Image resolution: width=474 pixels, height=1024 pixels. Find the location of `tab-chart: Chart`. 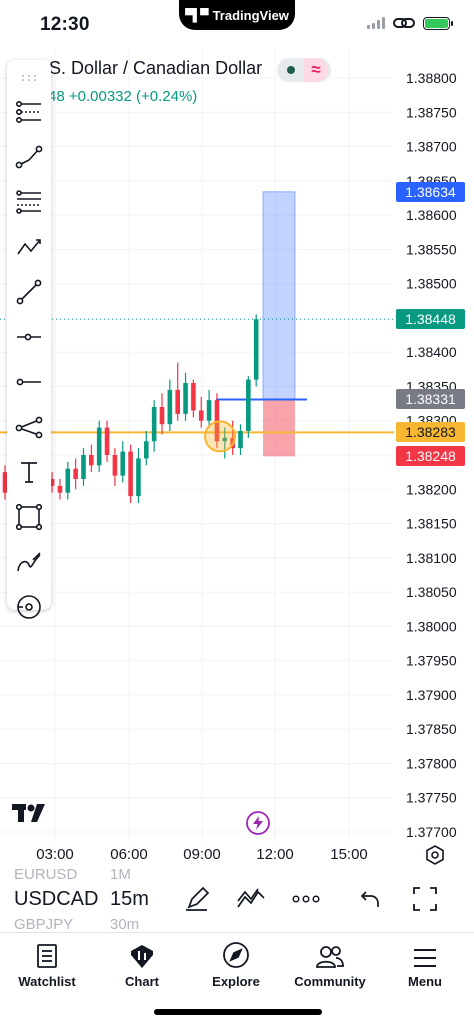

tab-chart: Chart is located at coordinates (142, 963).